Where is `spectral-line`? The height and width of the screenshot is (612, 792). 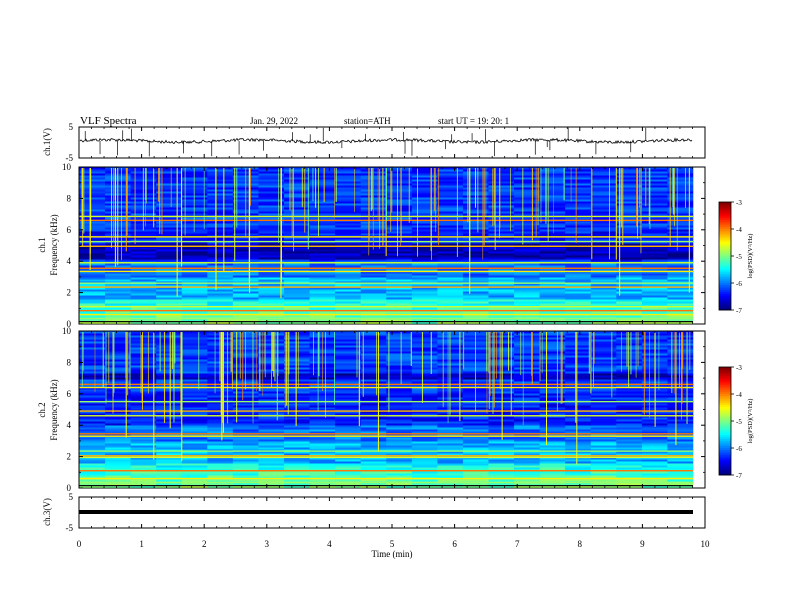 spectral-line is located at coordinates (386, 384).